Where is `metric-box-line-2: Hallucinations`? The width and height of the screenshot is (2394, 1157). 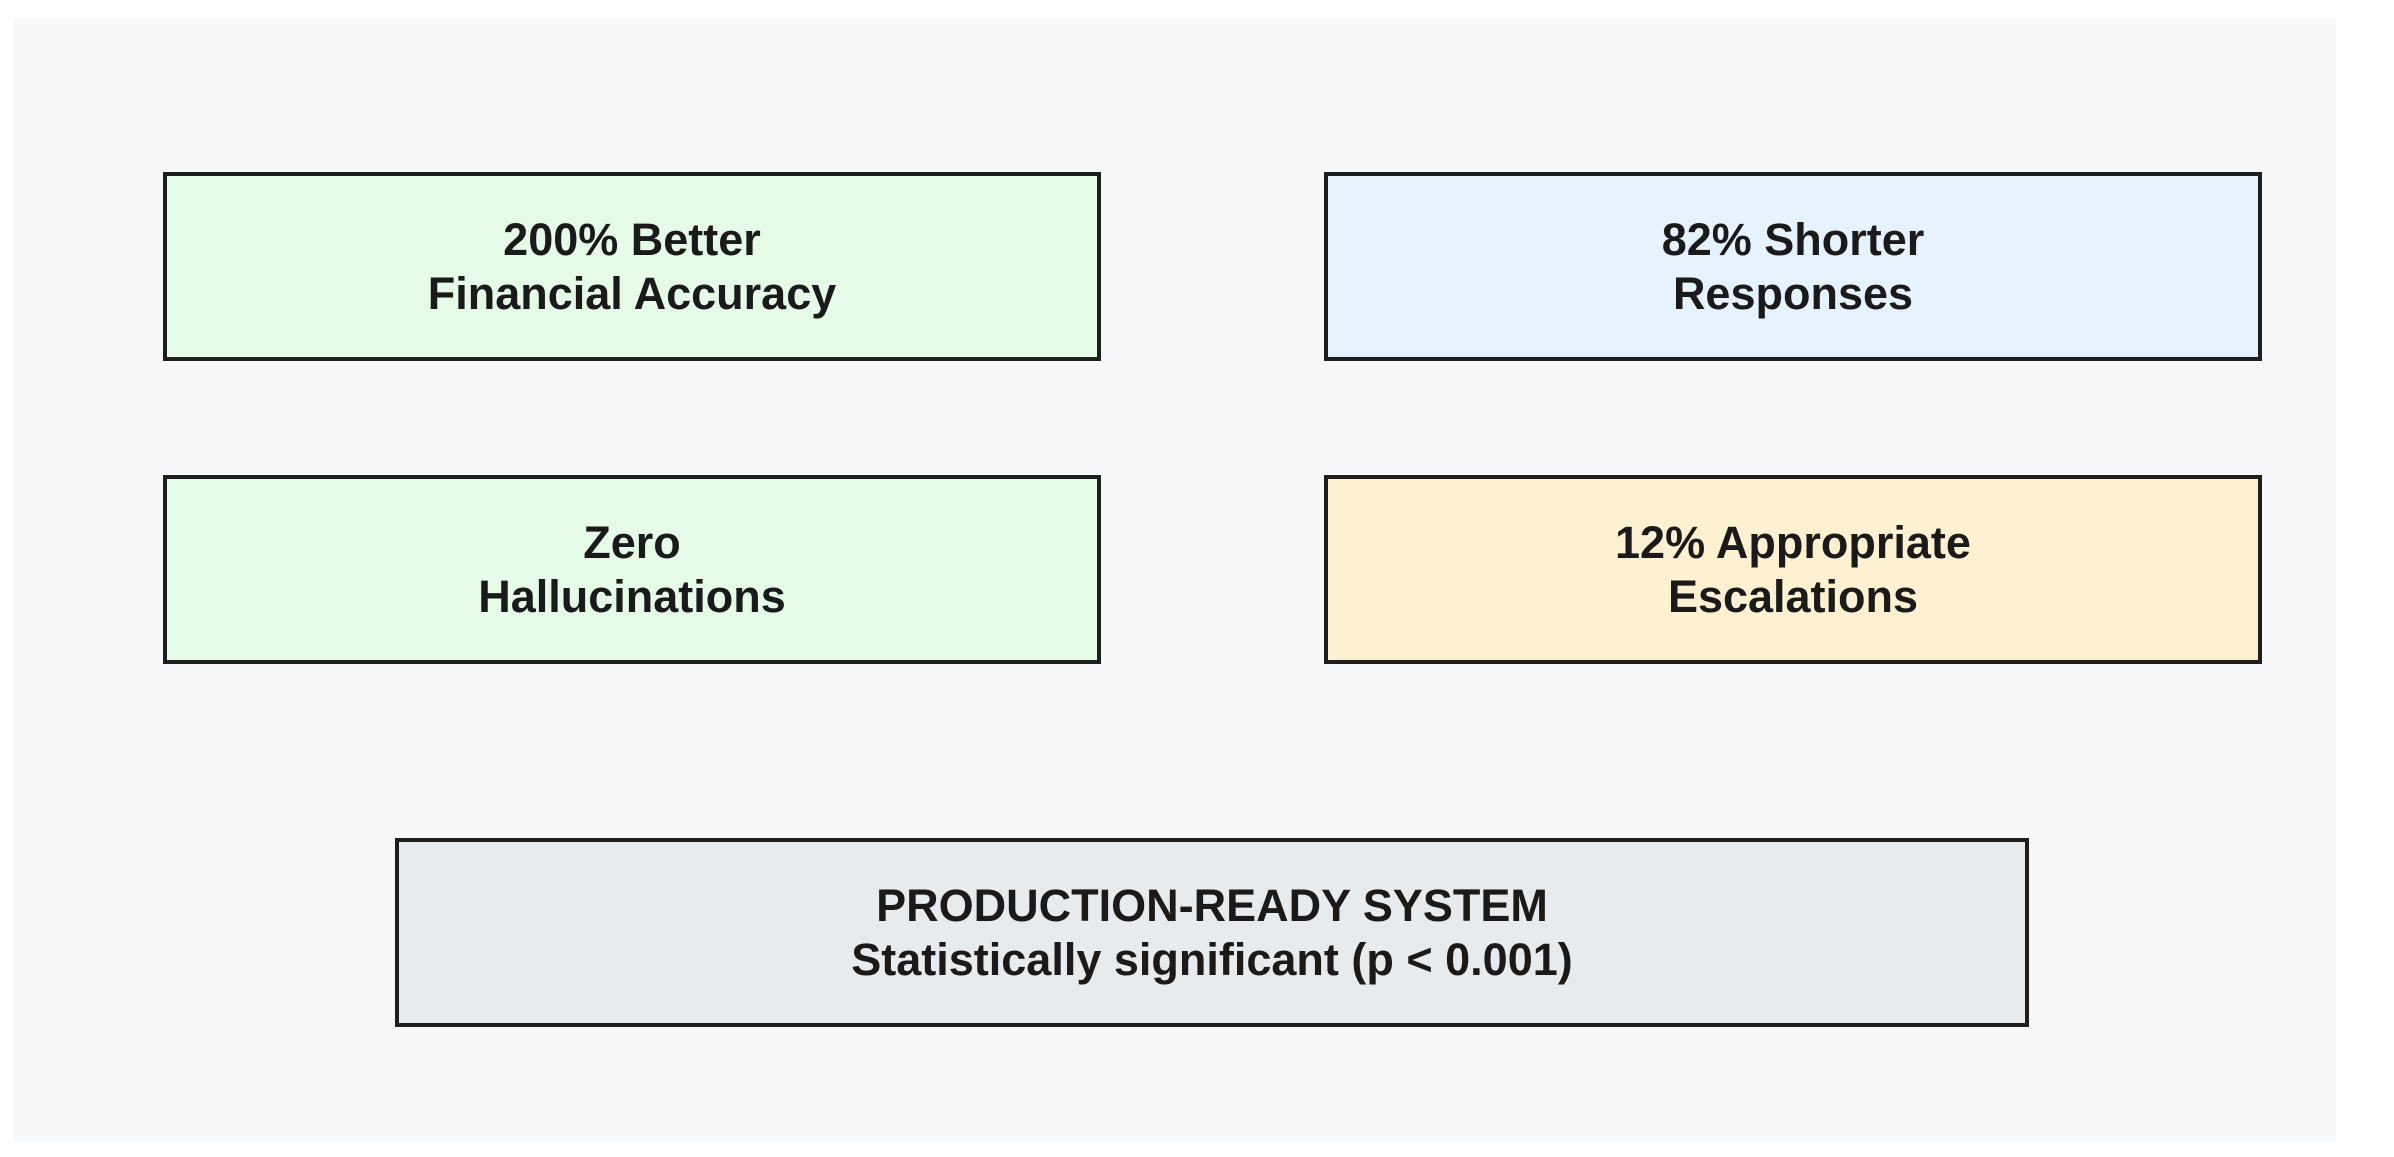
metric-box-line-2: Hallucinations is located at coordinates (632, 596).